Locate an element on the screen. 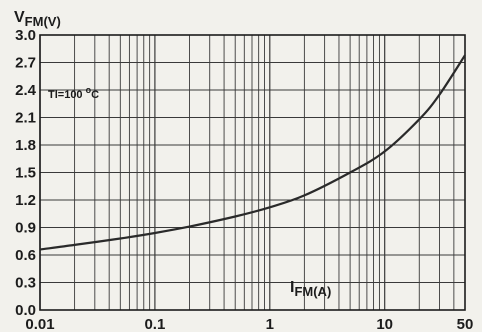 This screenshot has width=482, height=332. y-tick-label: 1.2 is located at coordinates (25, 200).